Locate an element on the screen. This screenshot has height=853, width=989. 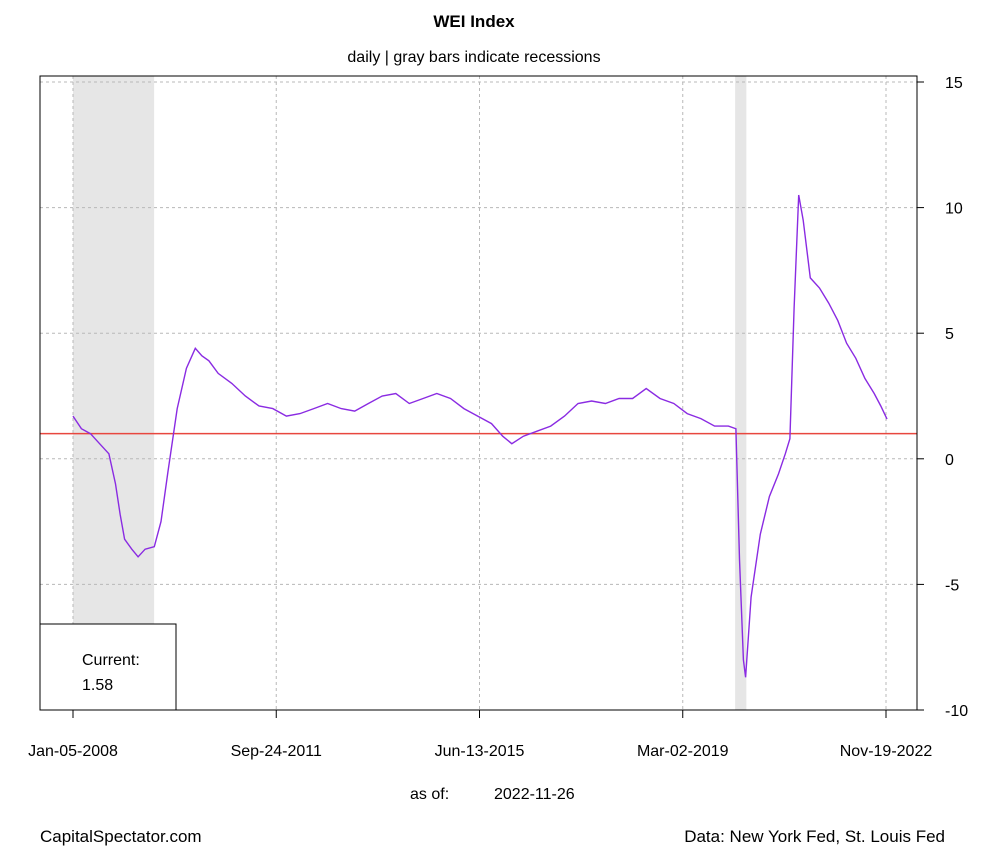
chart-subtitle: daily | gray bars indicate recessions is located at coordinates (473, 57).